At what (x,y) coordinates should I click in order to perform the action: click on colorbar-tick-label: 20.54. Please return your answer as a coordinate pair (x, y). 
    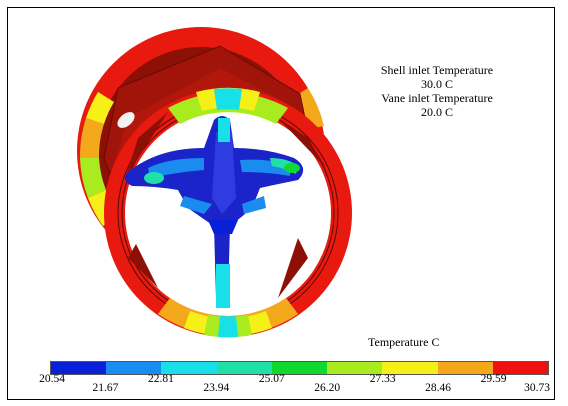
    Looking at the image, I should click on (52, 379).